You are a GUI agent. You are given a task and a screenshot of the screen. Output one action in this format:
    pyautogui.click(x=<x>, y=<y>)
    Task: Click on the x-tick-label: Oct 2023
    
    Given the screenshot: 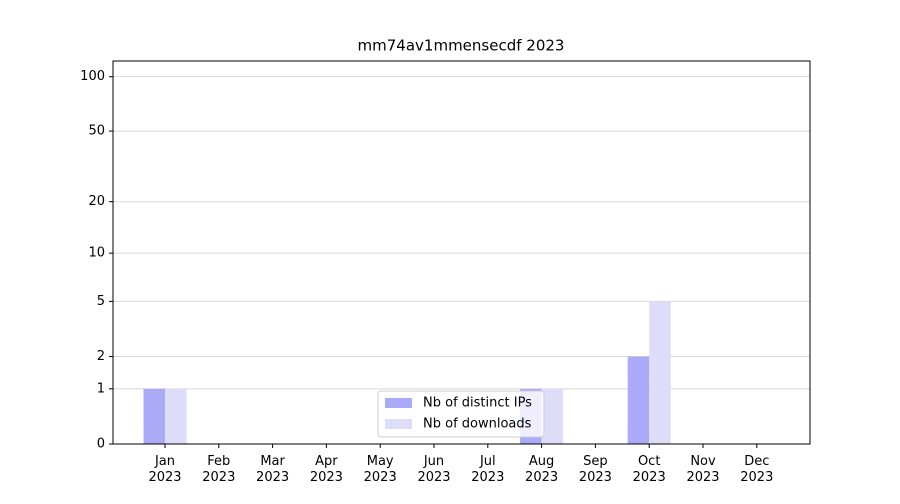 What is the action you would take?
    pyautogui.click(x=649, y=469)
    